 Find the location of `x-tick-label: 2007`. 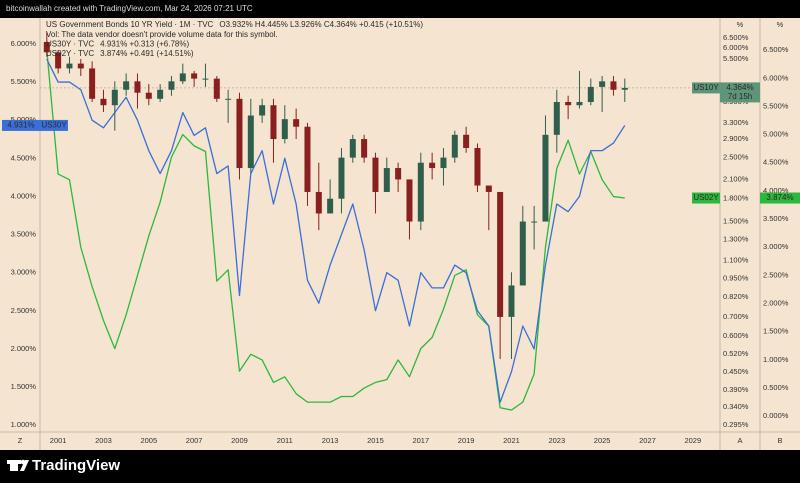

x-tick-label: 2007 is located at coordinates (194, 440).